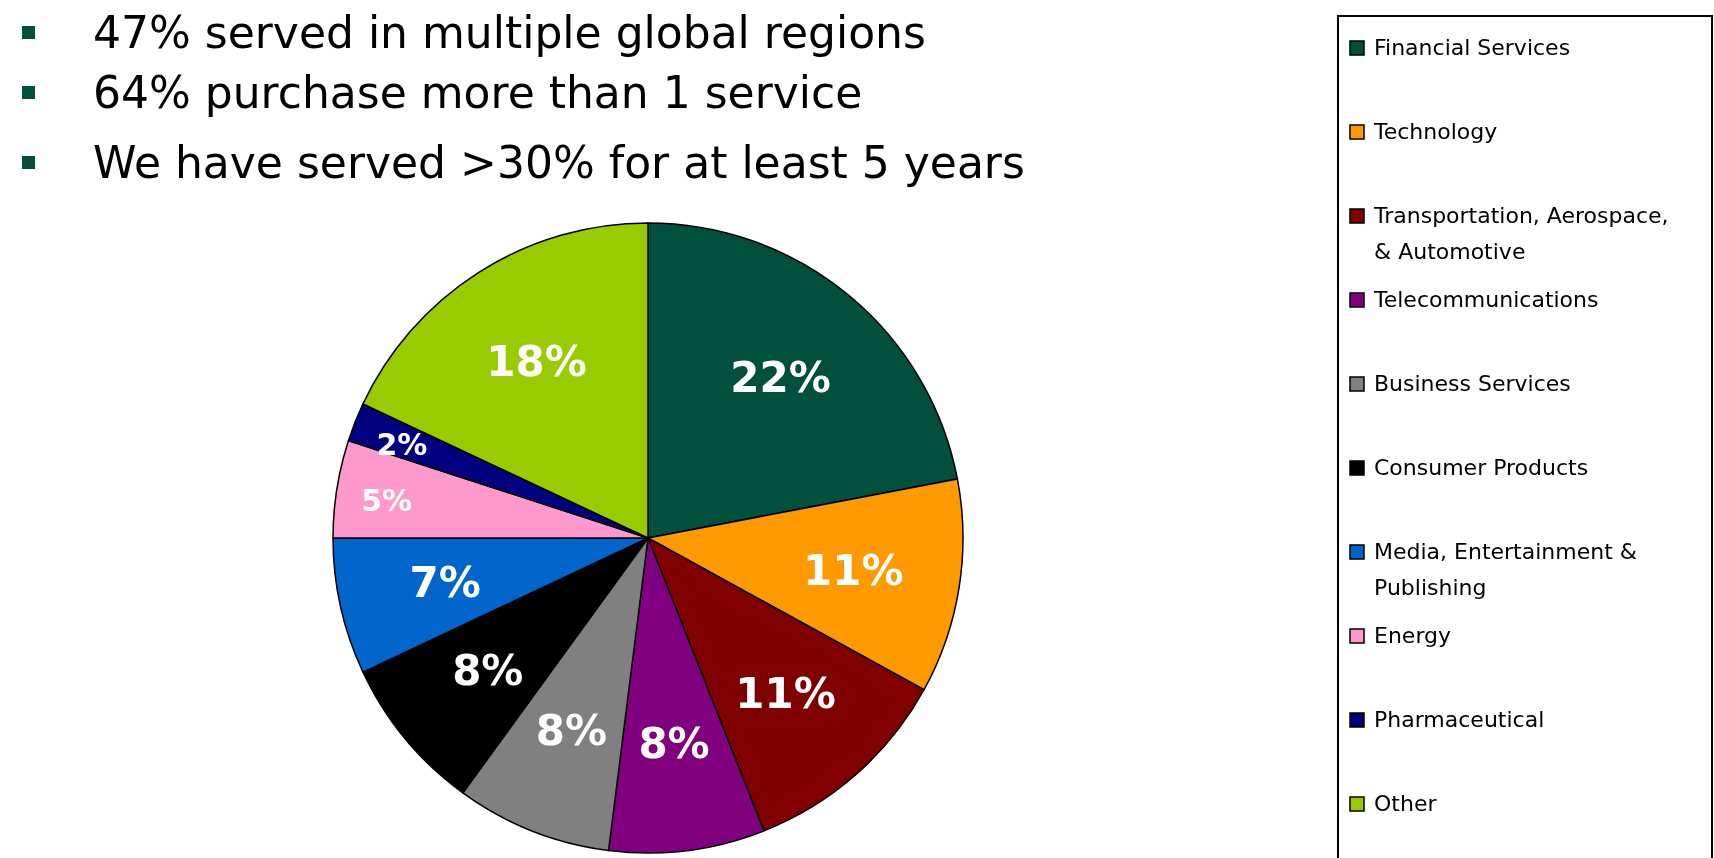  Describe the element at coordinates (780, 377) in the screenshot. I see `data-label: 22%` at that location.